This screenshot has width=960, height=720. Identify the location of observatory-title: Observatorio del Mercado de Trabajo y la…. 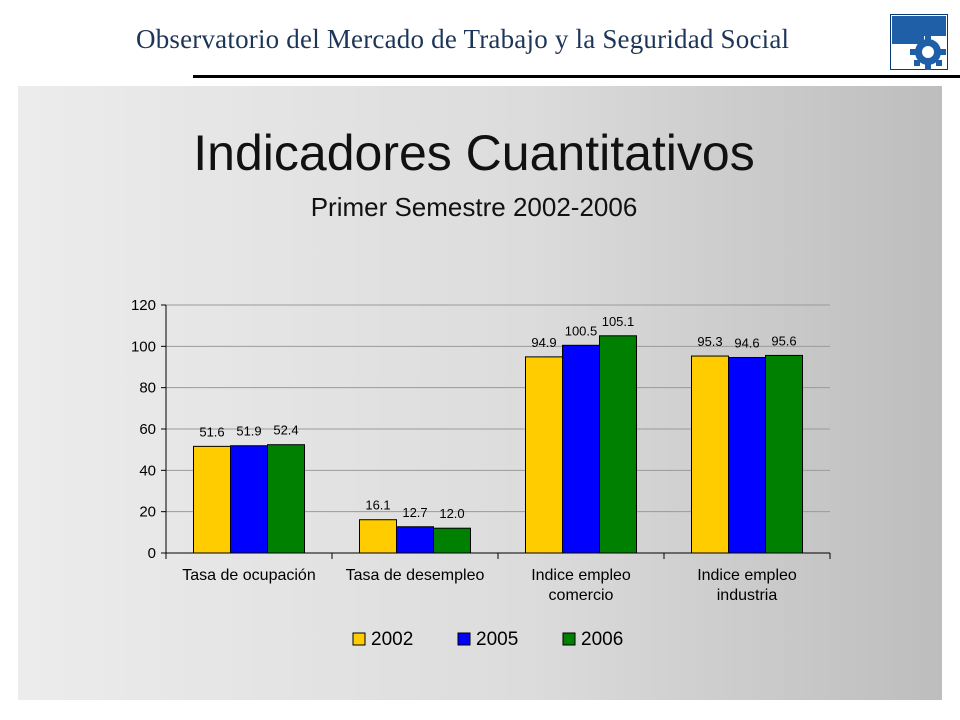
(463, 39).